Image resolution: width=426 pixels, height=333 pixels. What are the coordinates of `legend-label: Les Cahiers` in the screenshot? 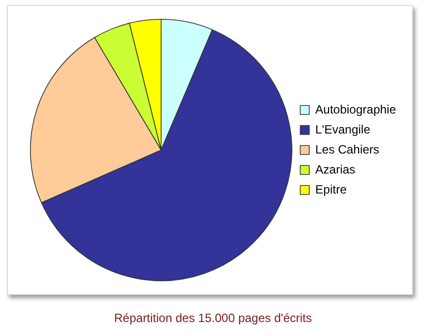 It's located at (347, 149).